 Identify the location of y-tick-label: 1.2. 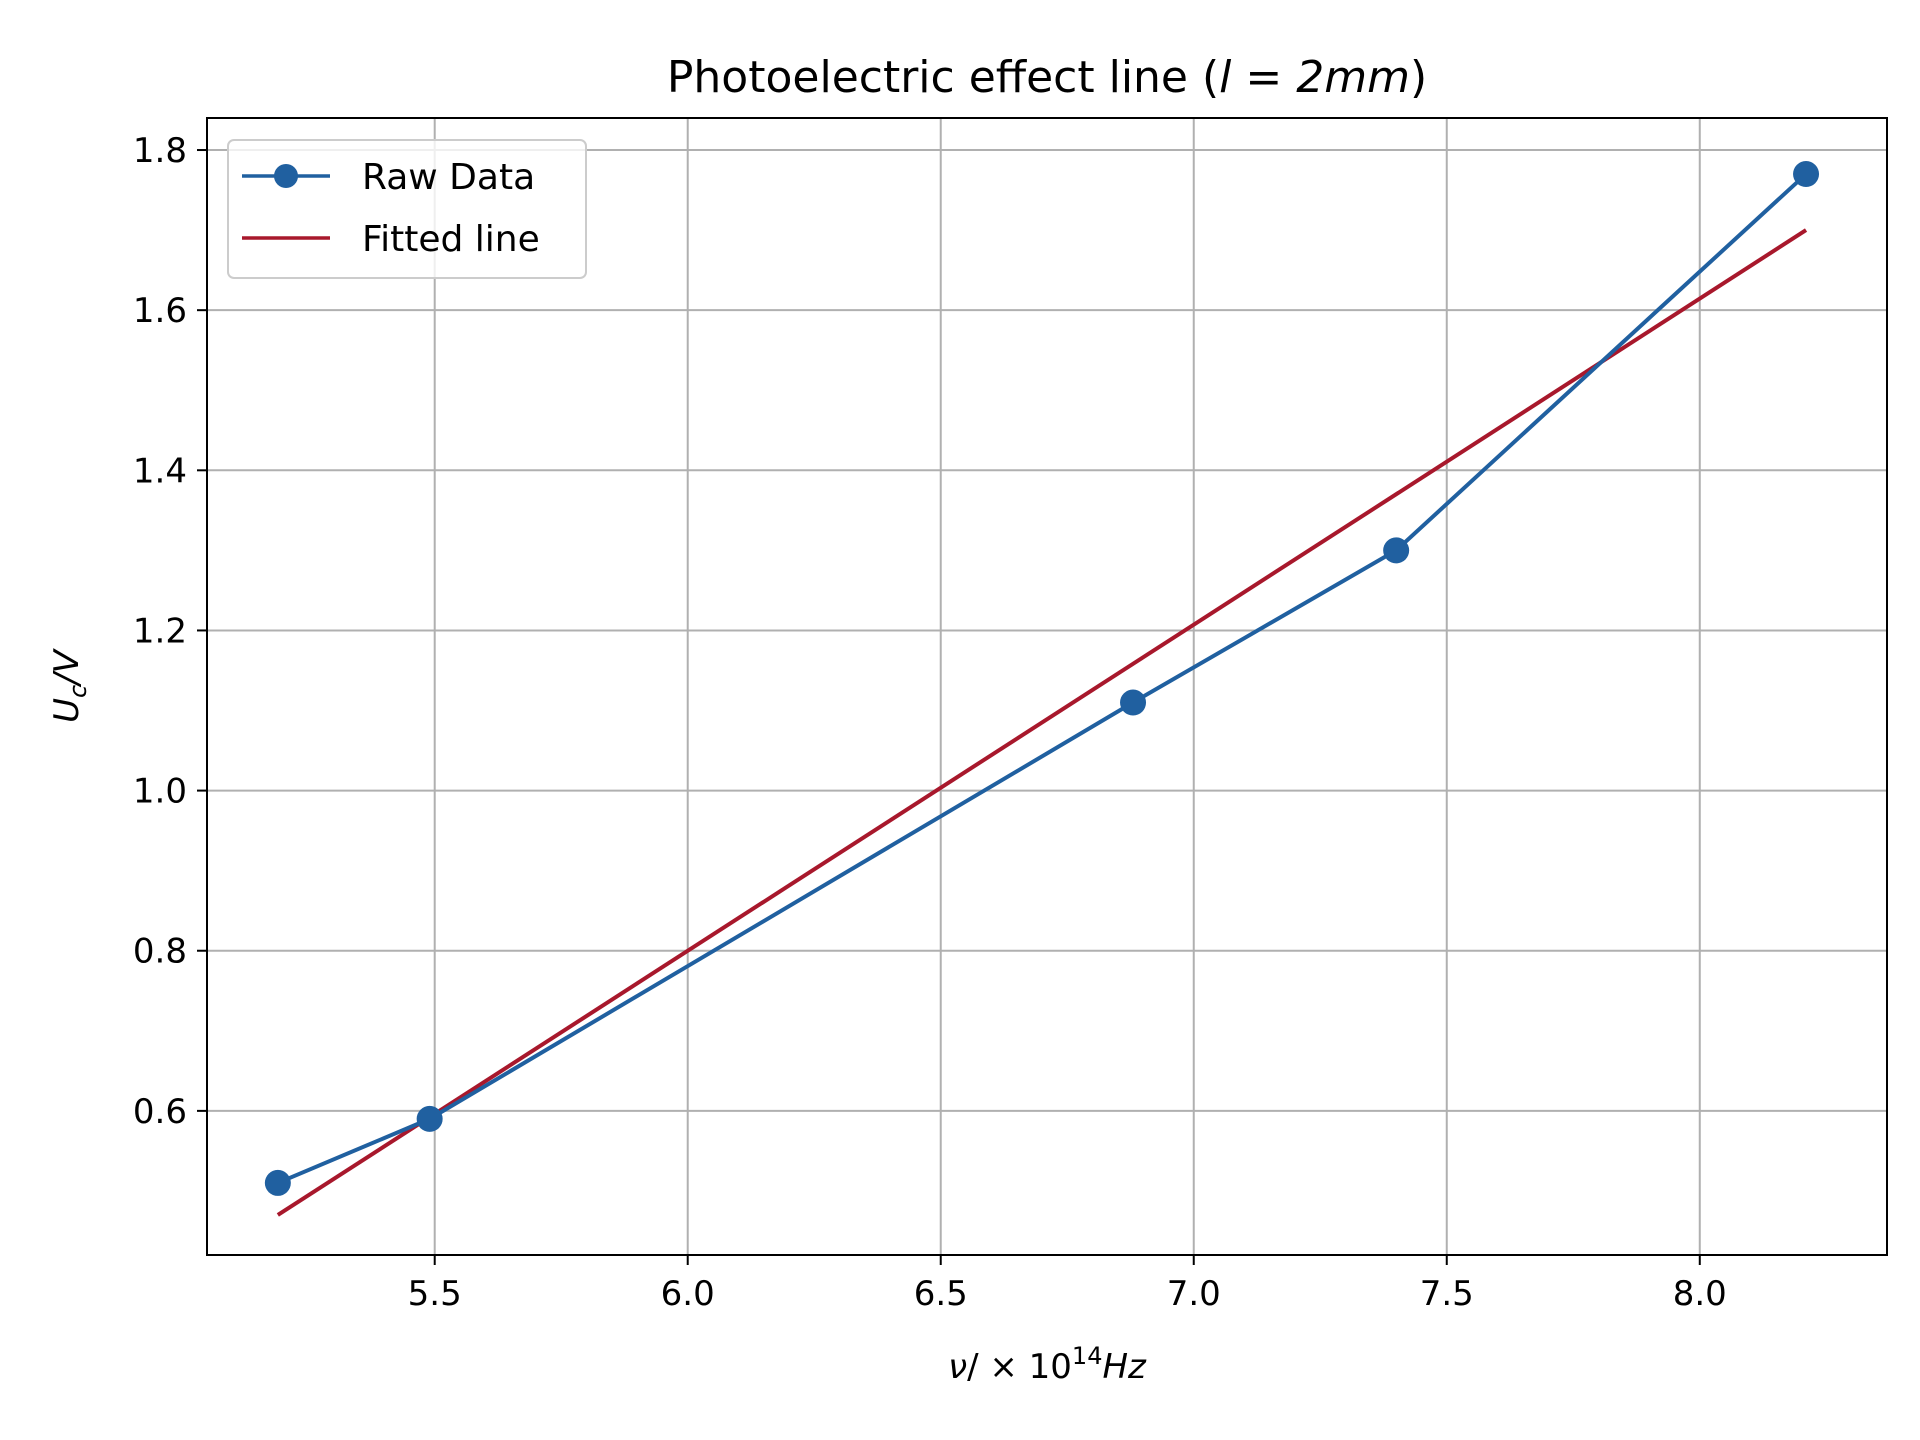
(160, 631).